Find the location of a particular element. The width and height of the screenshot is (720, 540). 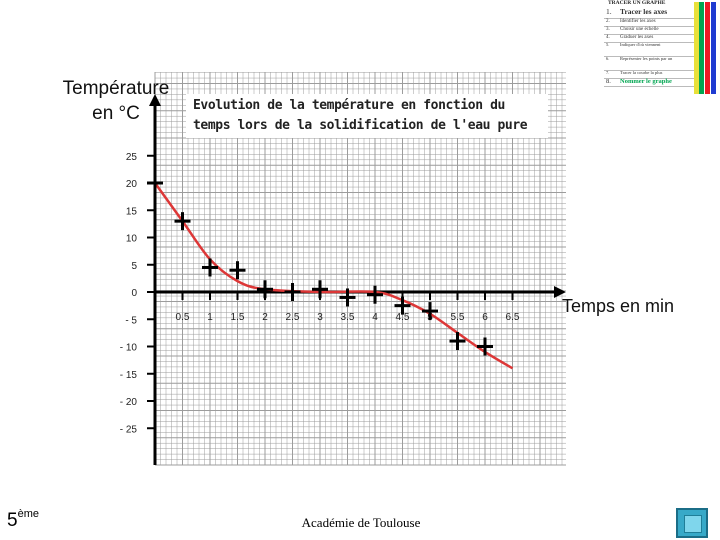

x-tick-label: 3 is located at coordinates (320, 317).